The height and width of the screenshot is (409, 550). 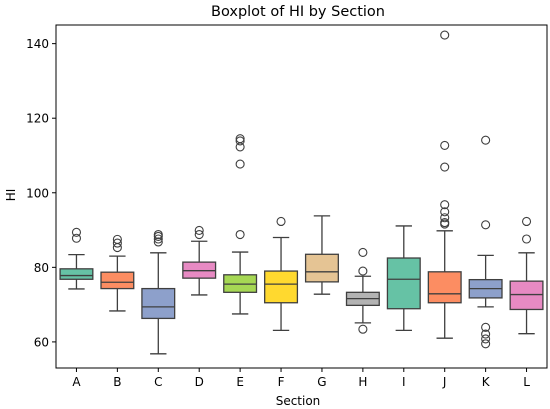 What do you see at coordinates (76, 274) in the screenshot?
I see `box-a` at bounding box center [76, 274].